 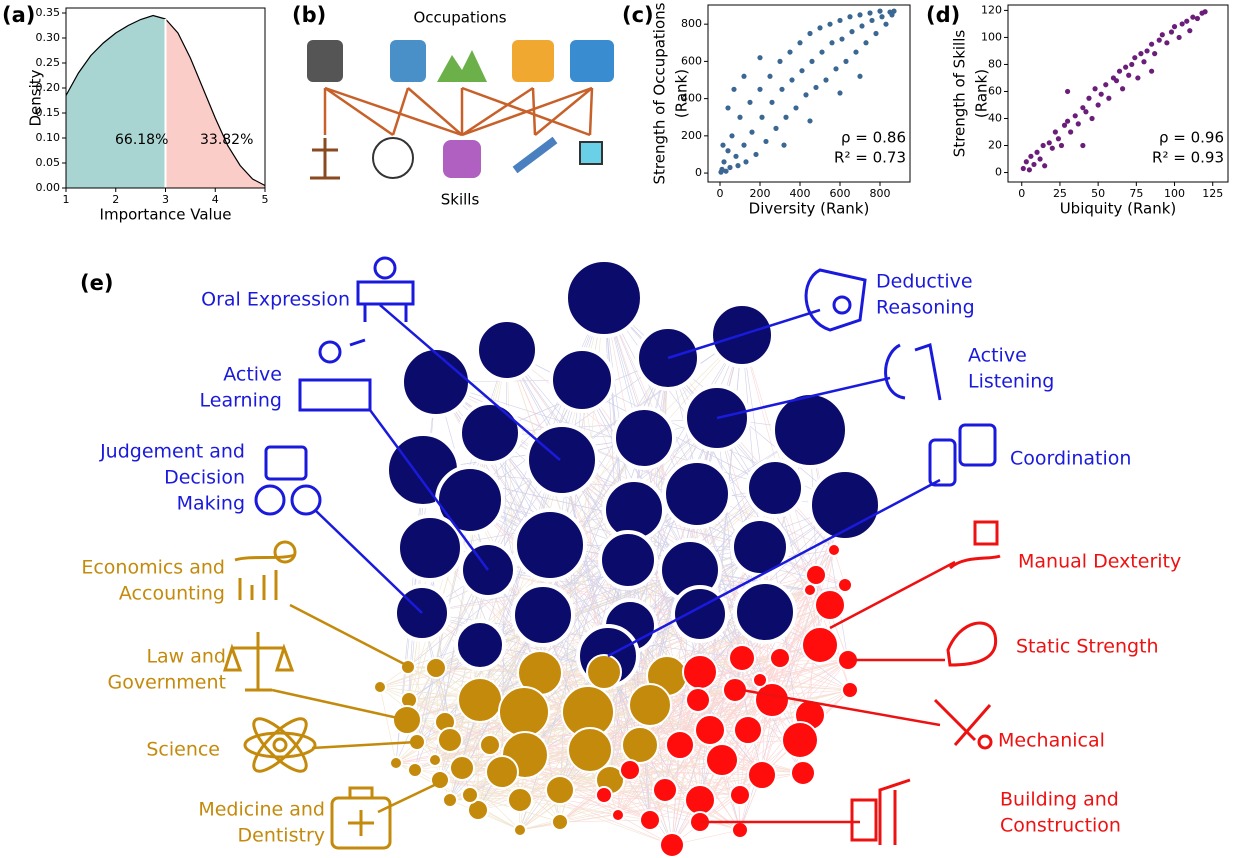 I want to click on diagram-label: Skills, so click(x=460, y=200).